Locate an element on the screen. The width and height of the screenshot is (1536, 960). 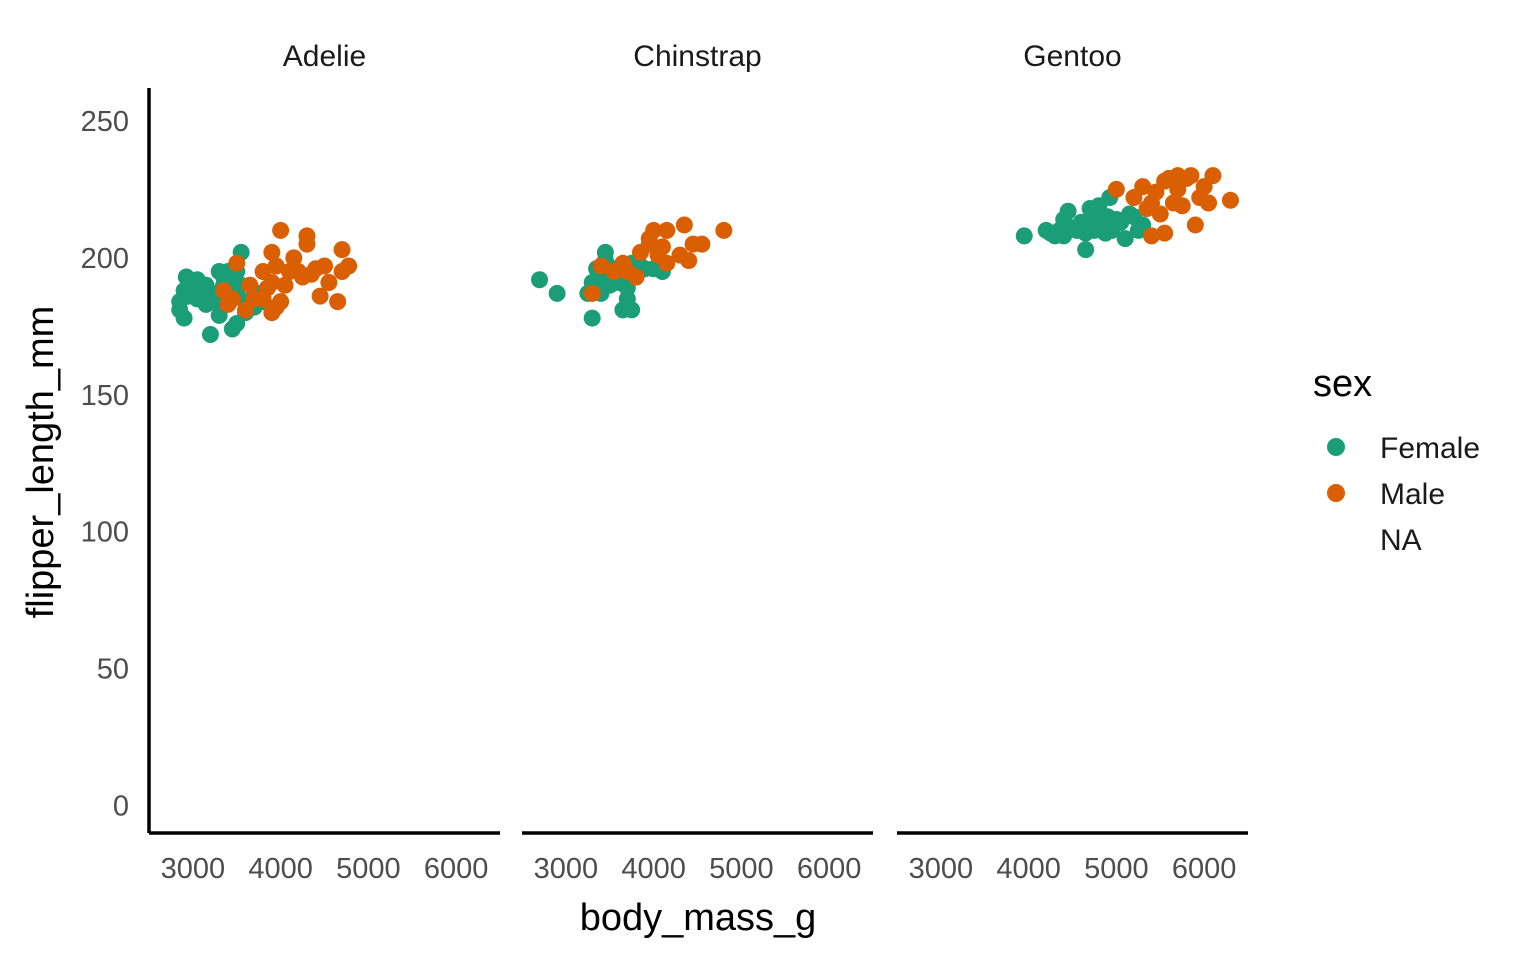
y-axis: 0 50 100 150 200 250 is located at coordinates (116, 460).